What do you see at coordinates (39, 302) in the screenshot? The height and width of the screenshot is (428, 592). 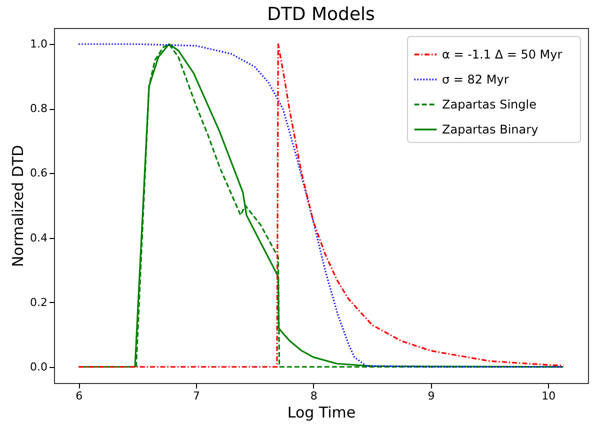 I see `y-tick-label: 0.2` at bounding box center [39, 302].